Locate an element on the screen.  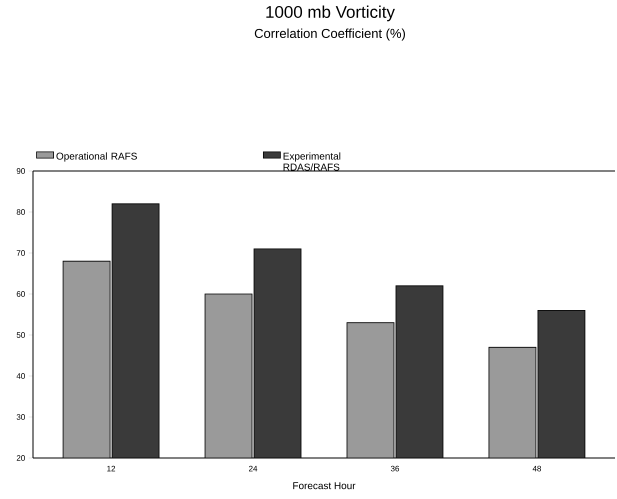
chart-title: 1000 mb Vorticity is located at coordinates (330, 14).